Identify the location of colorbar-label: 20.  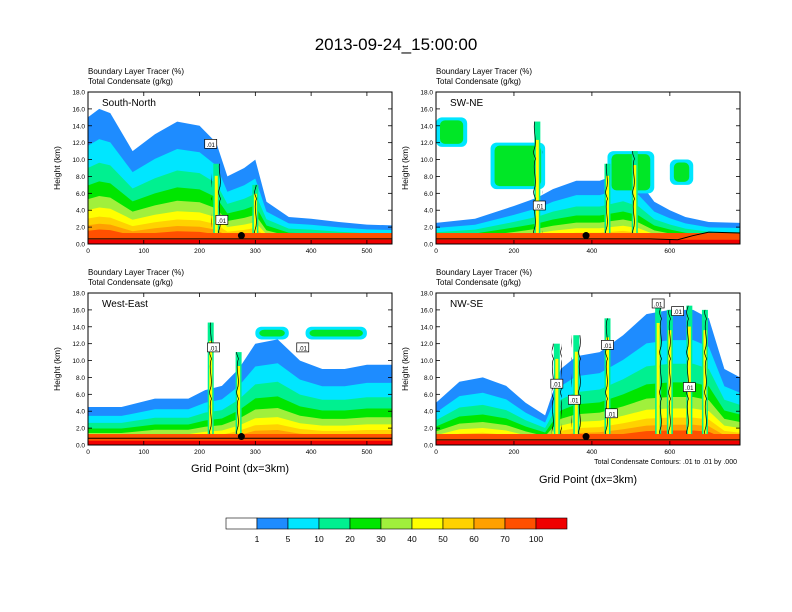
(350, 539).